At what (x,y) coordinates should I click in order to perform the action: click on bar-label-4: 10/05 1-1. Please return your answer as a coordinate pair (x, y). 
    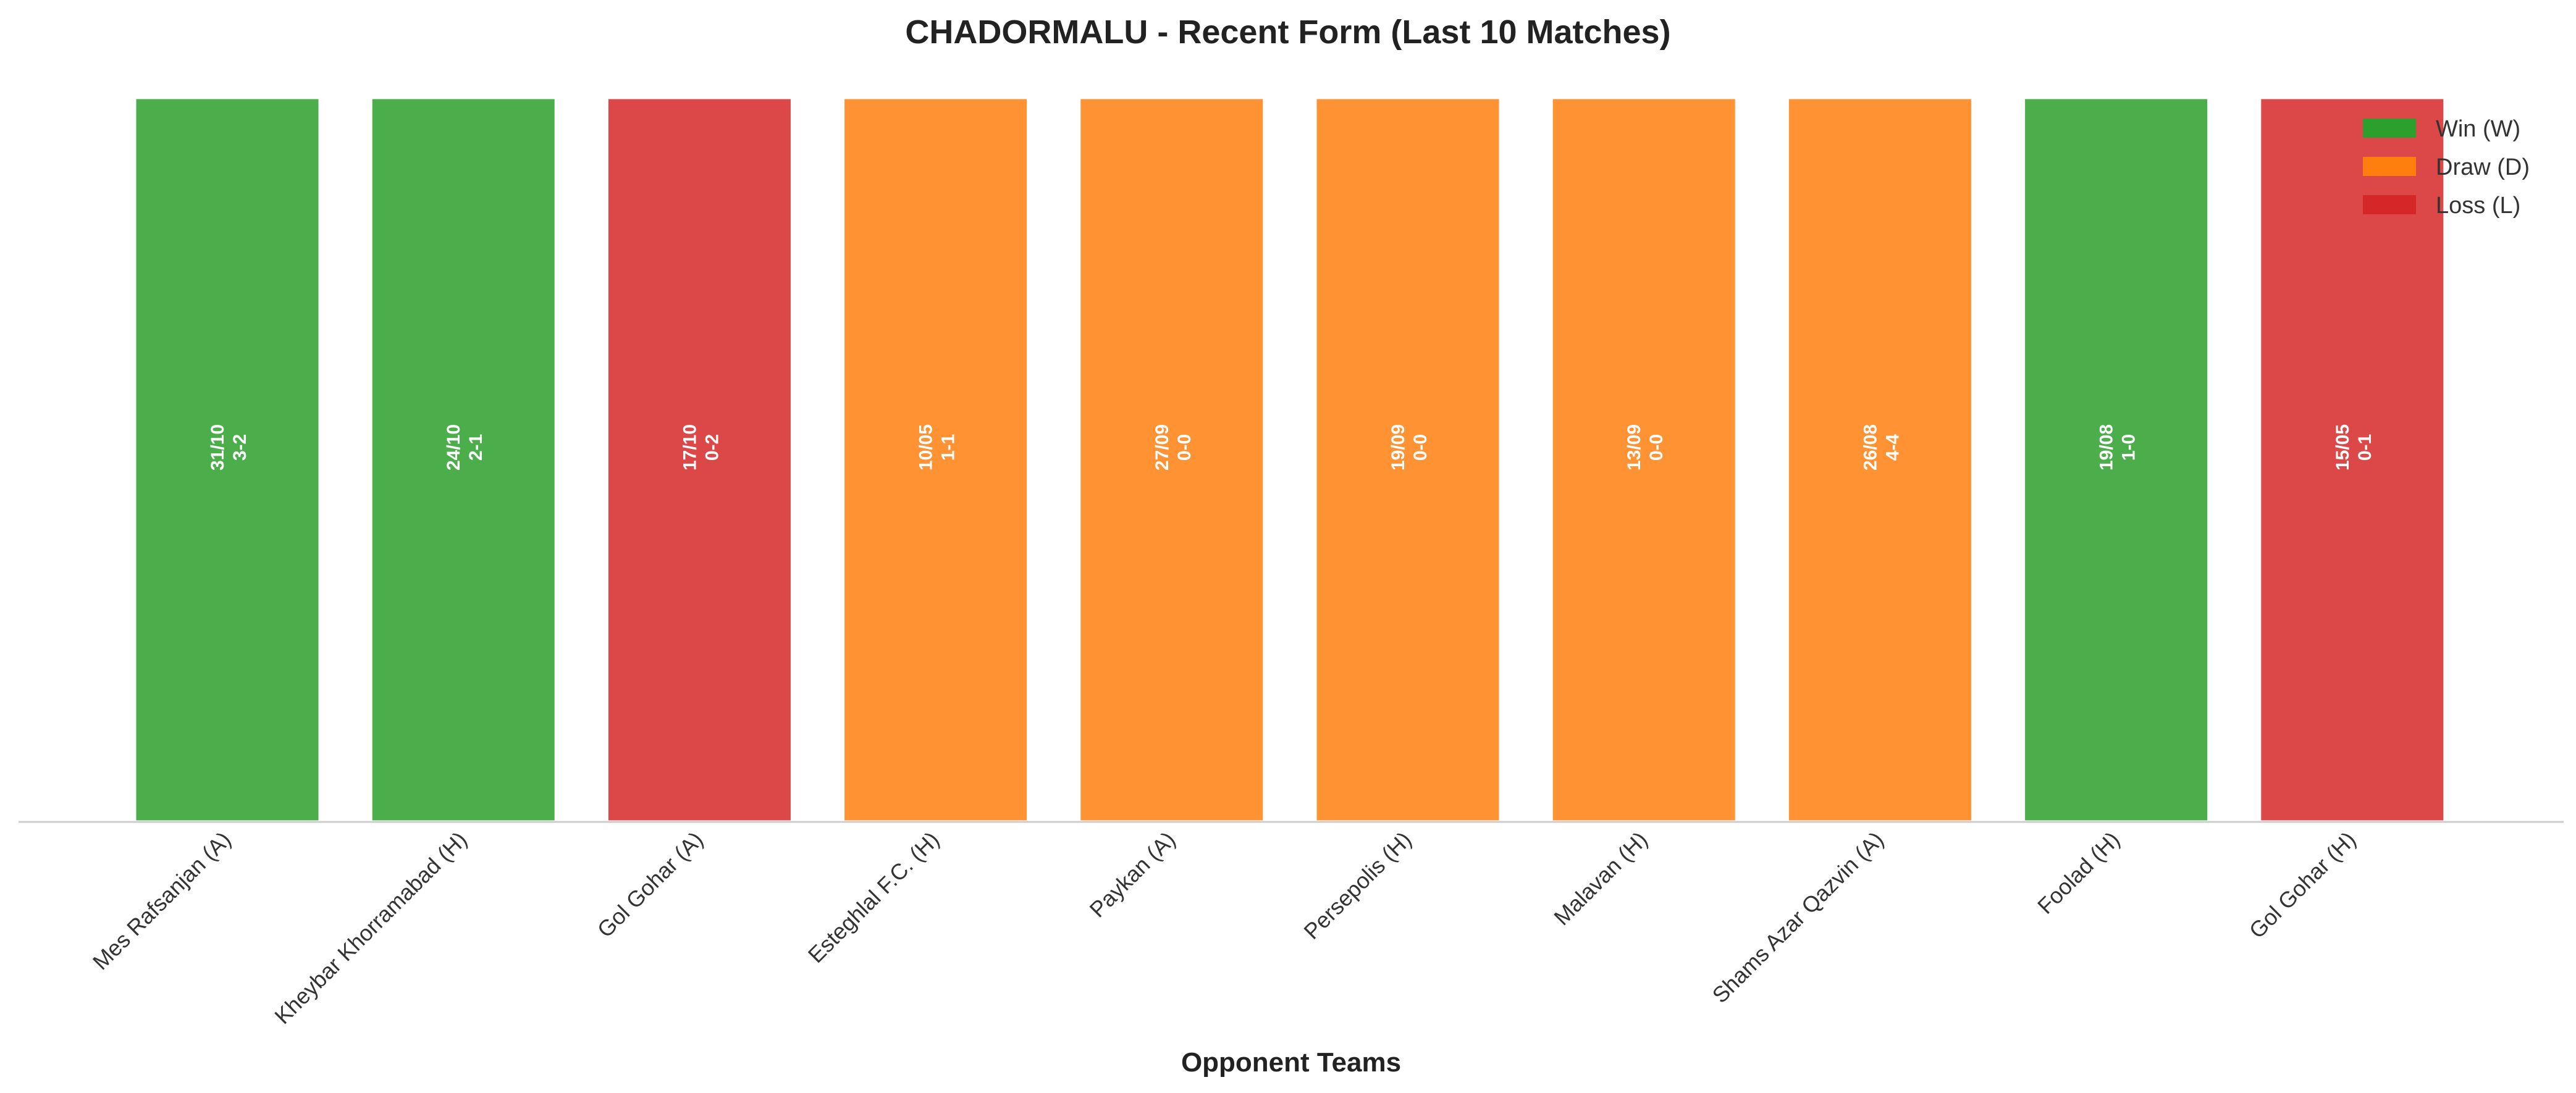
    Looking at the image, I should click on (937, 447).